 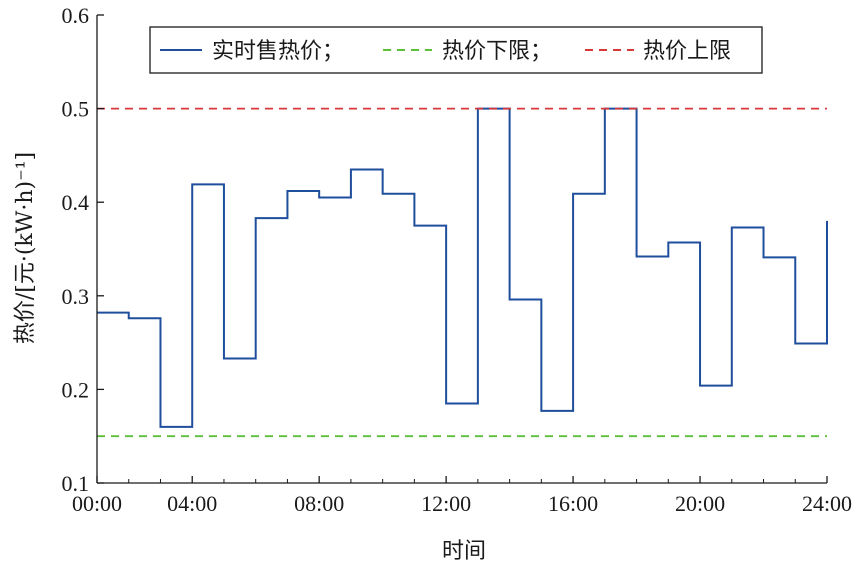 I want to click on x-tick-label: 04:00, so click(x=192, y=503).